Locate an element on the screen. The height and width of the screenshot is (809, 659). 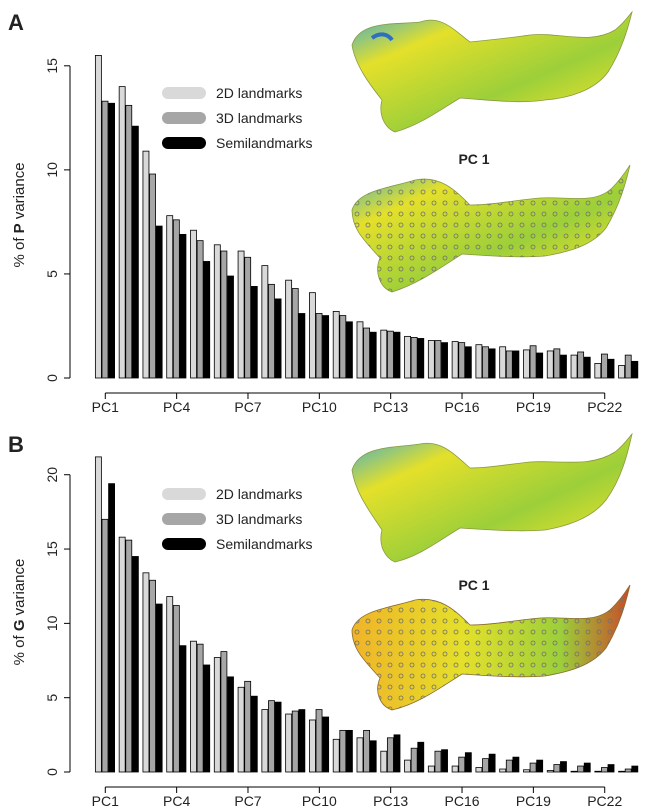
y-axis-label-a: % of P variance is located at coordinates (19, 214).